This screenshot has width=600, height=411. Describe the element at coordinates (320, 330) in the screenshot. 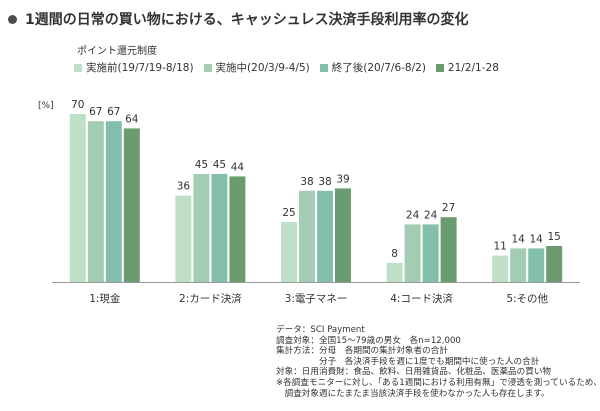

I see `footnote-line: データ：SCI Payment` at that location.